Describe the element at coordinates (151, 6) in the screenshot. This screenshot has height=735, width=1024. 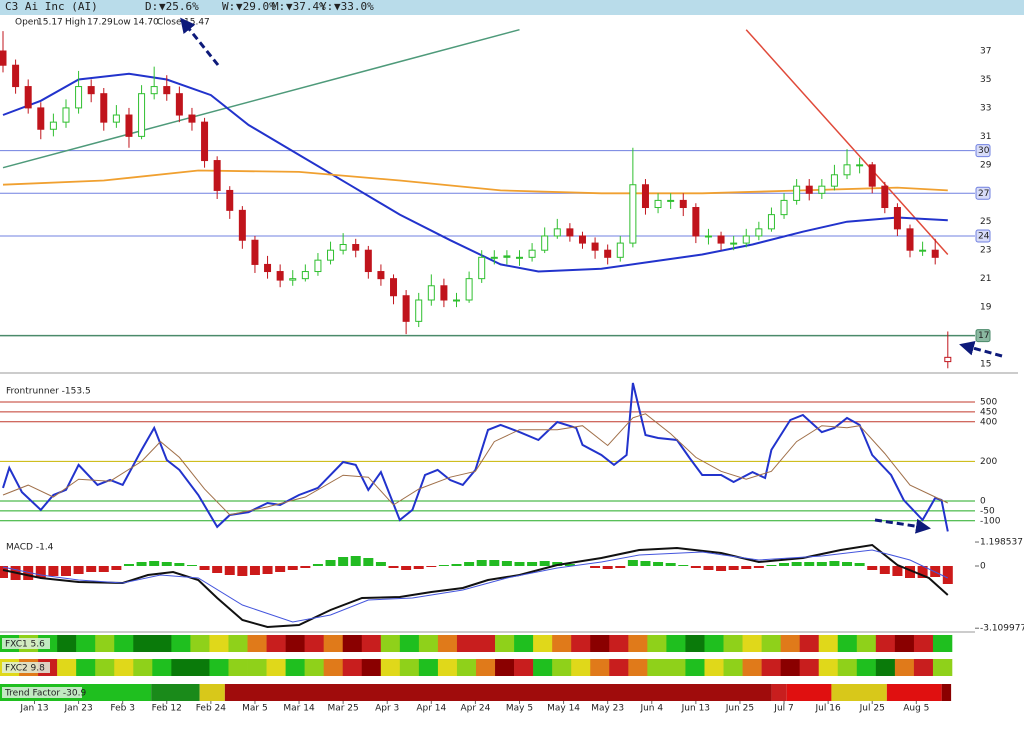
I see `stat-label: D:` at that location.